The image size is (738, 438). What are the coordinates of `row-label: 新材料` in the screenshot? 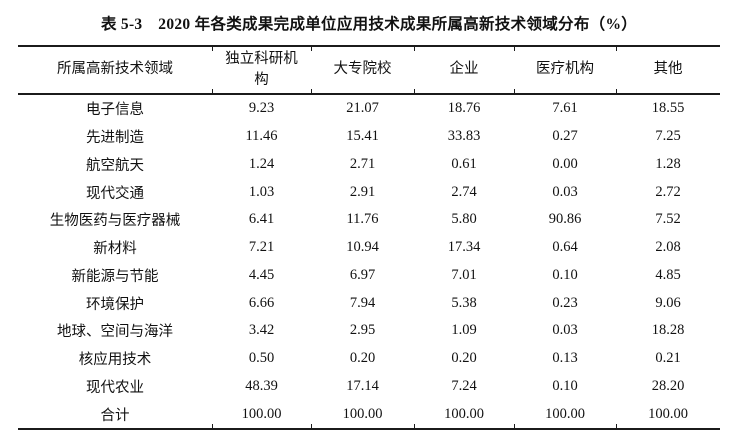 It's located at (115, 249).